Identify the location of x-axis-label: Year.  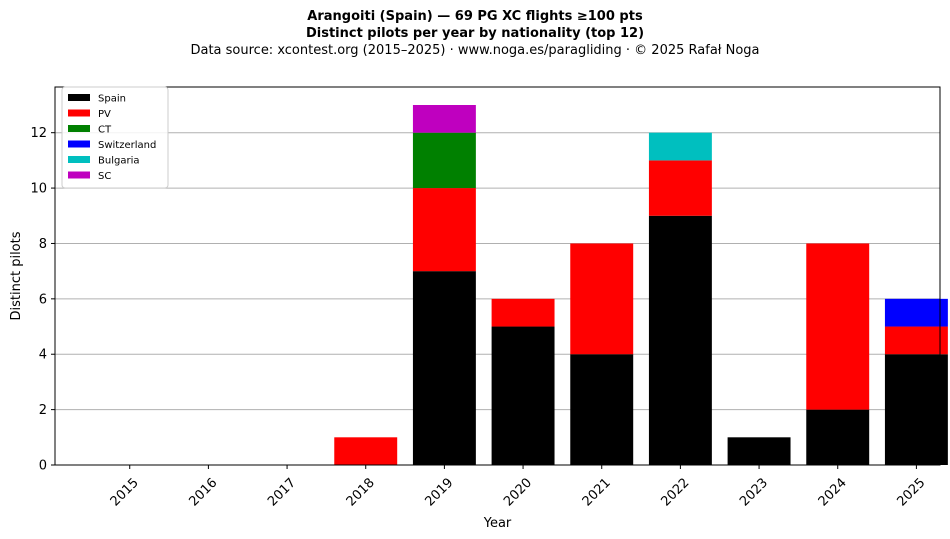
(497, 523).